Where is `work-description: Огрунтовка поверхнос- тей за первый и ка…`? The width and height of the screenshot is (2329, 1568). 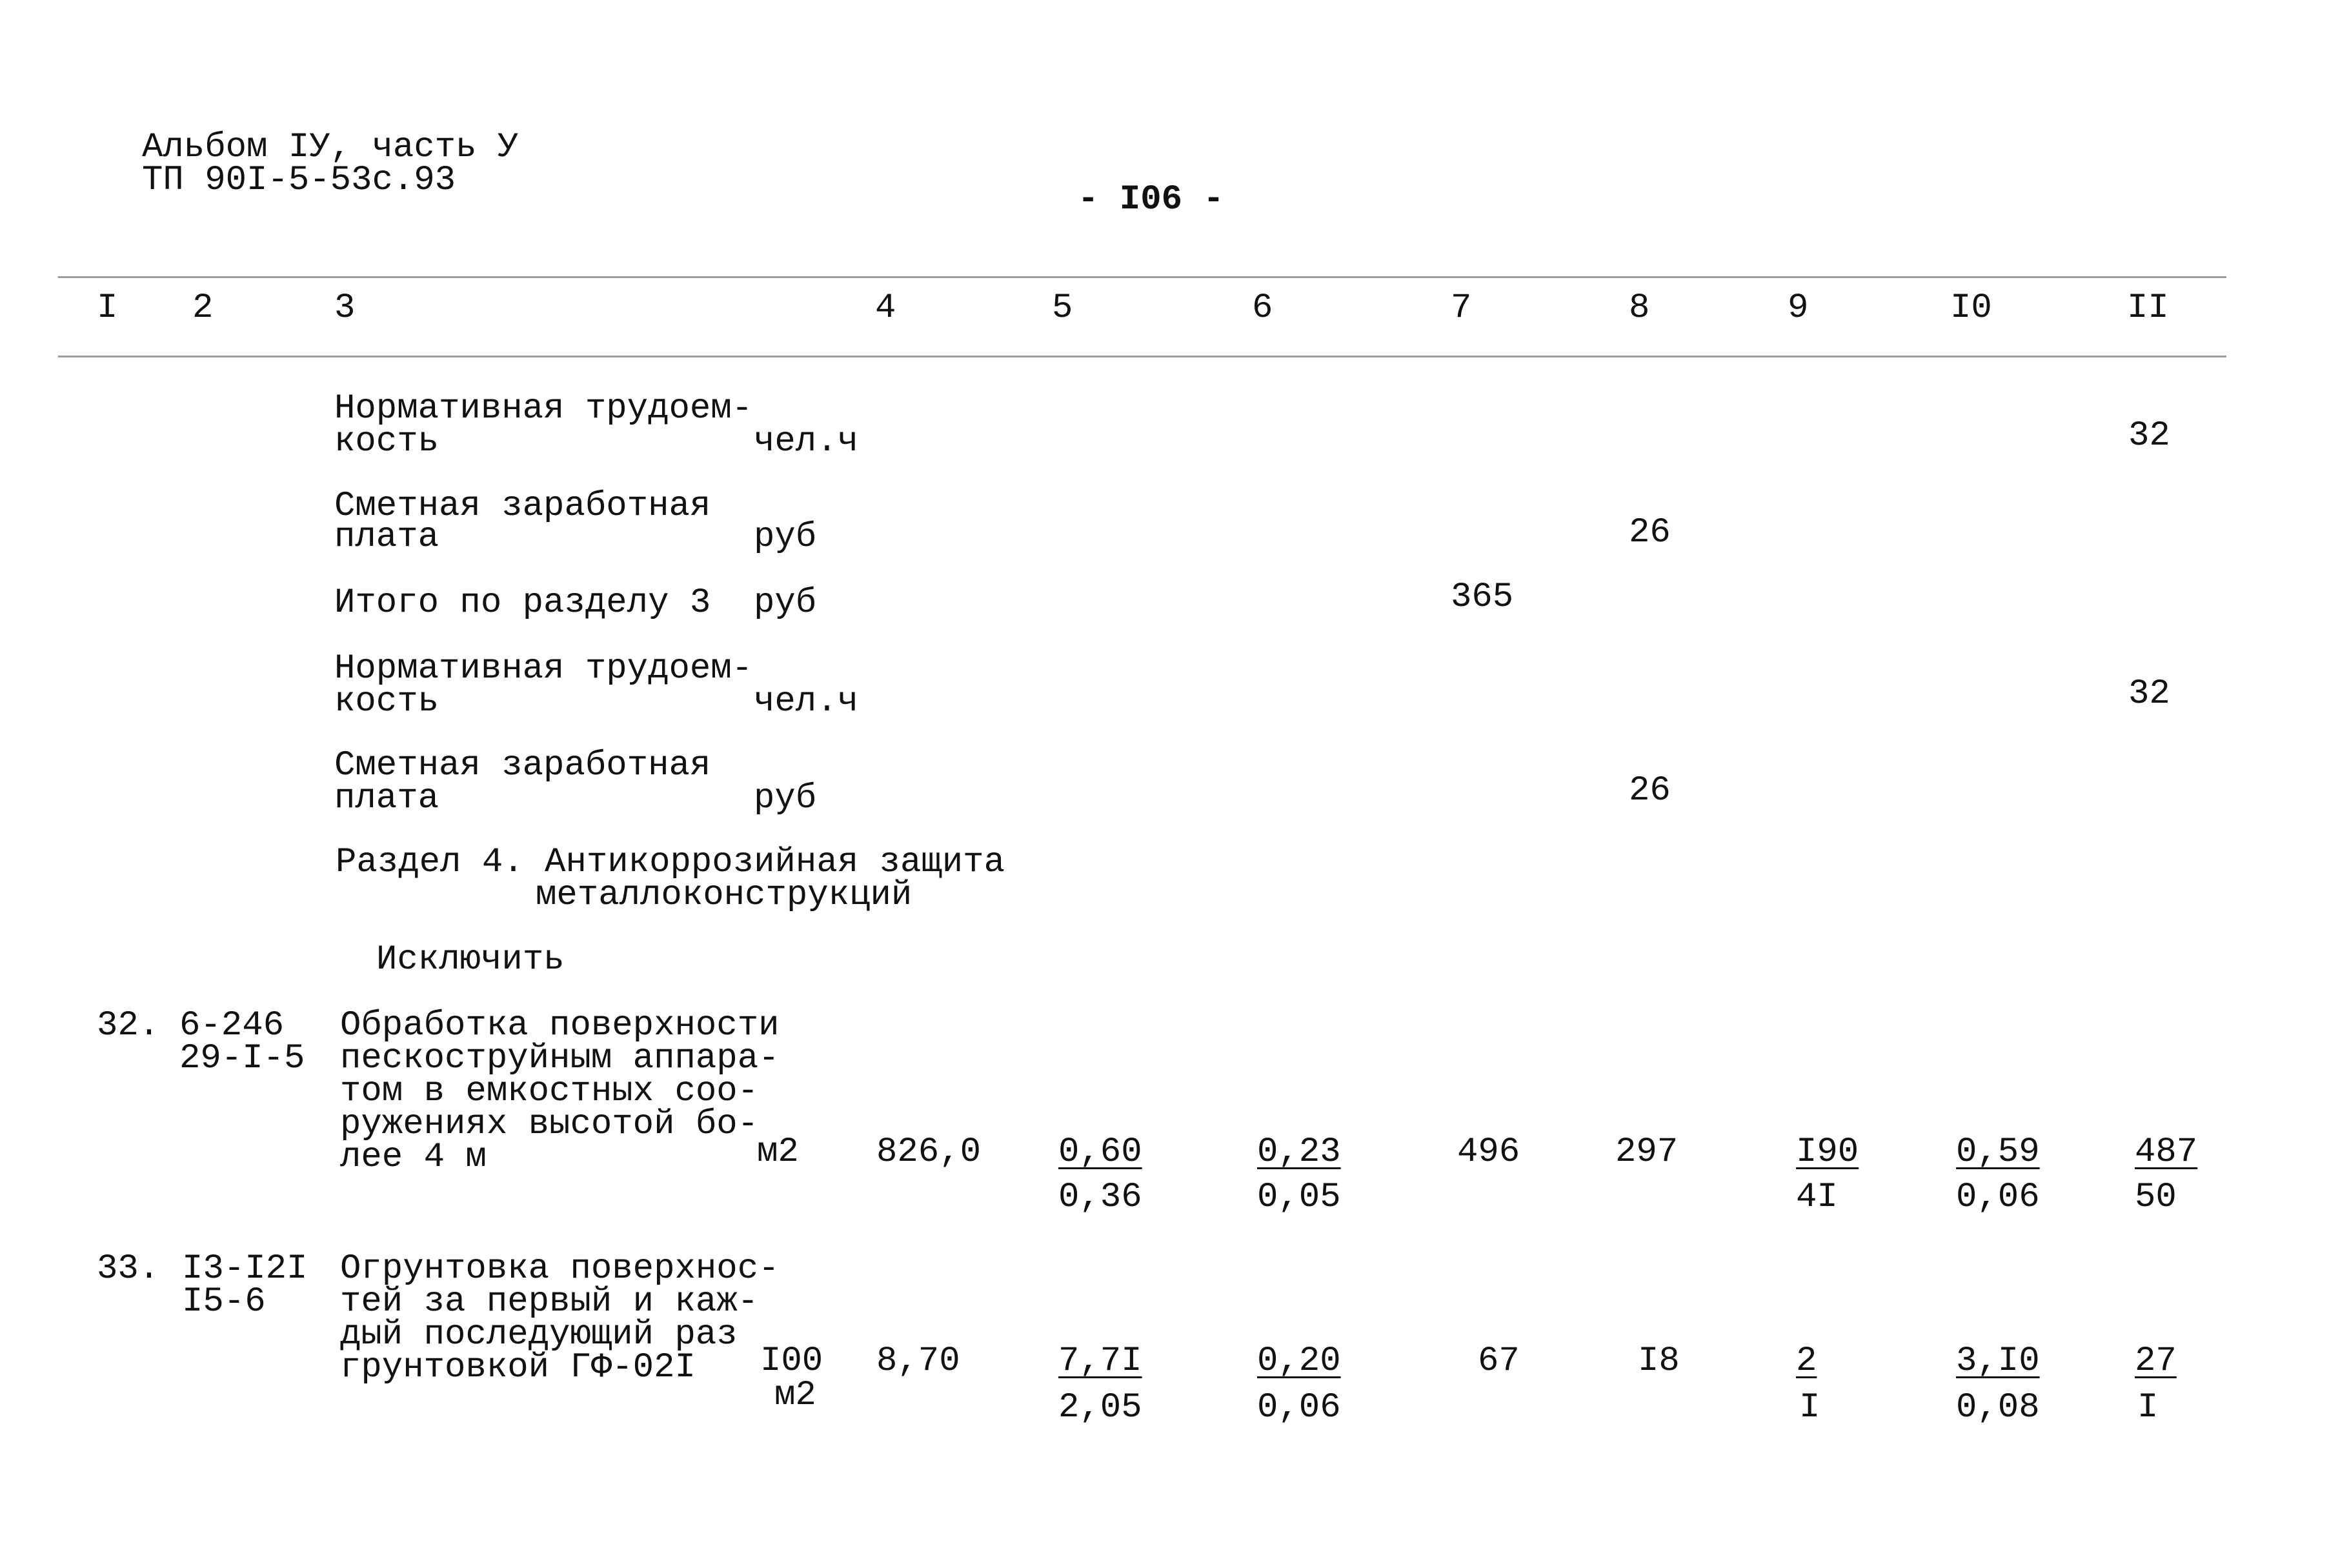 work-description: Огрунтовка поверхнос- тей за первый и ка… is located at coordinates (560, 1318).